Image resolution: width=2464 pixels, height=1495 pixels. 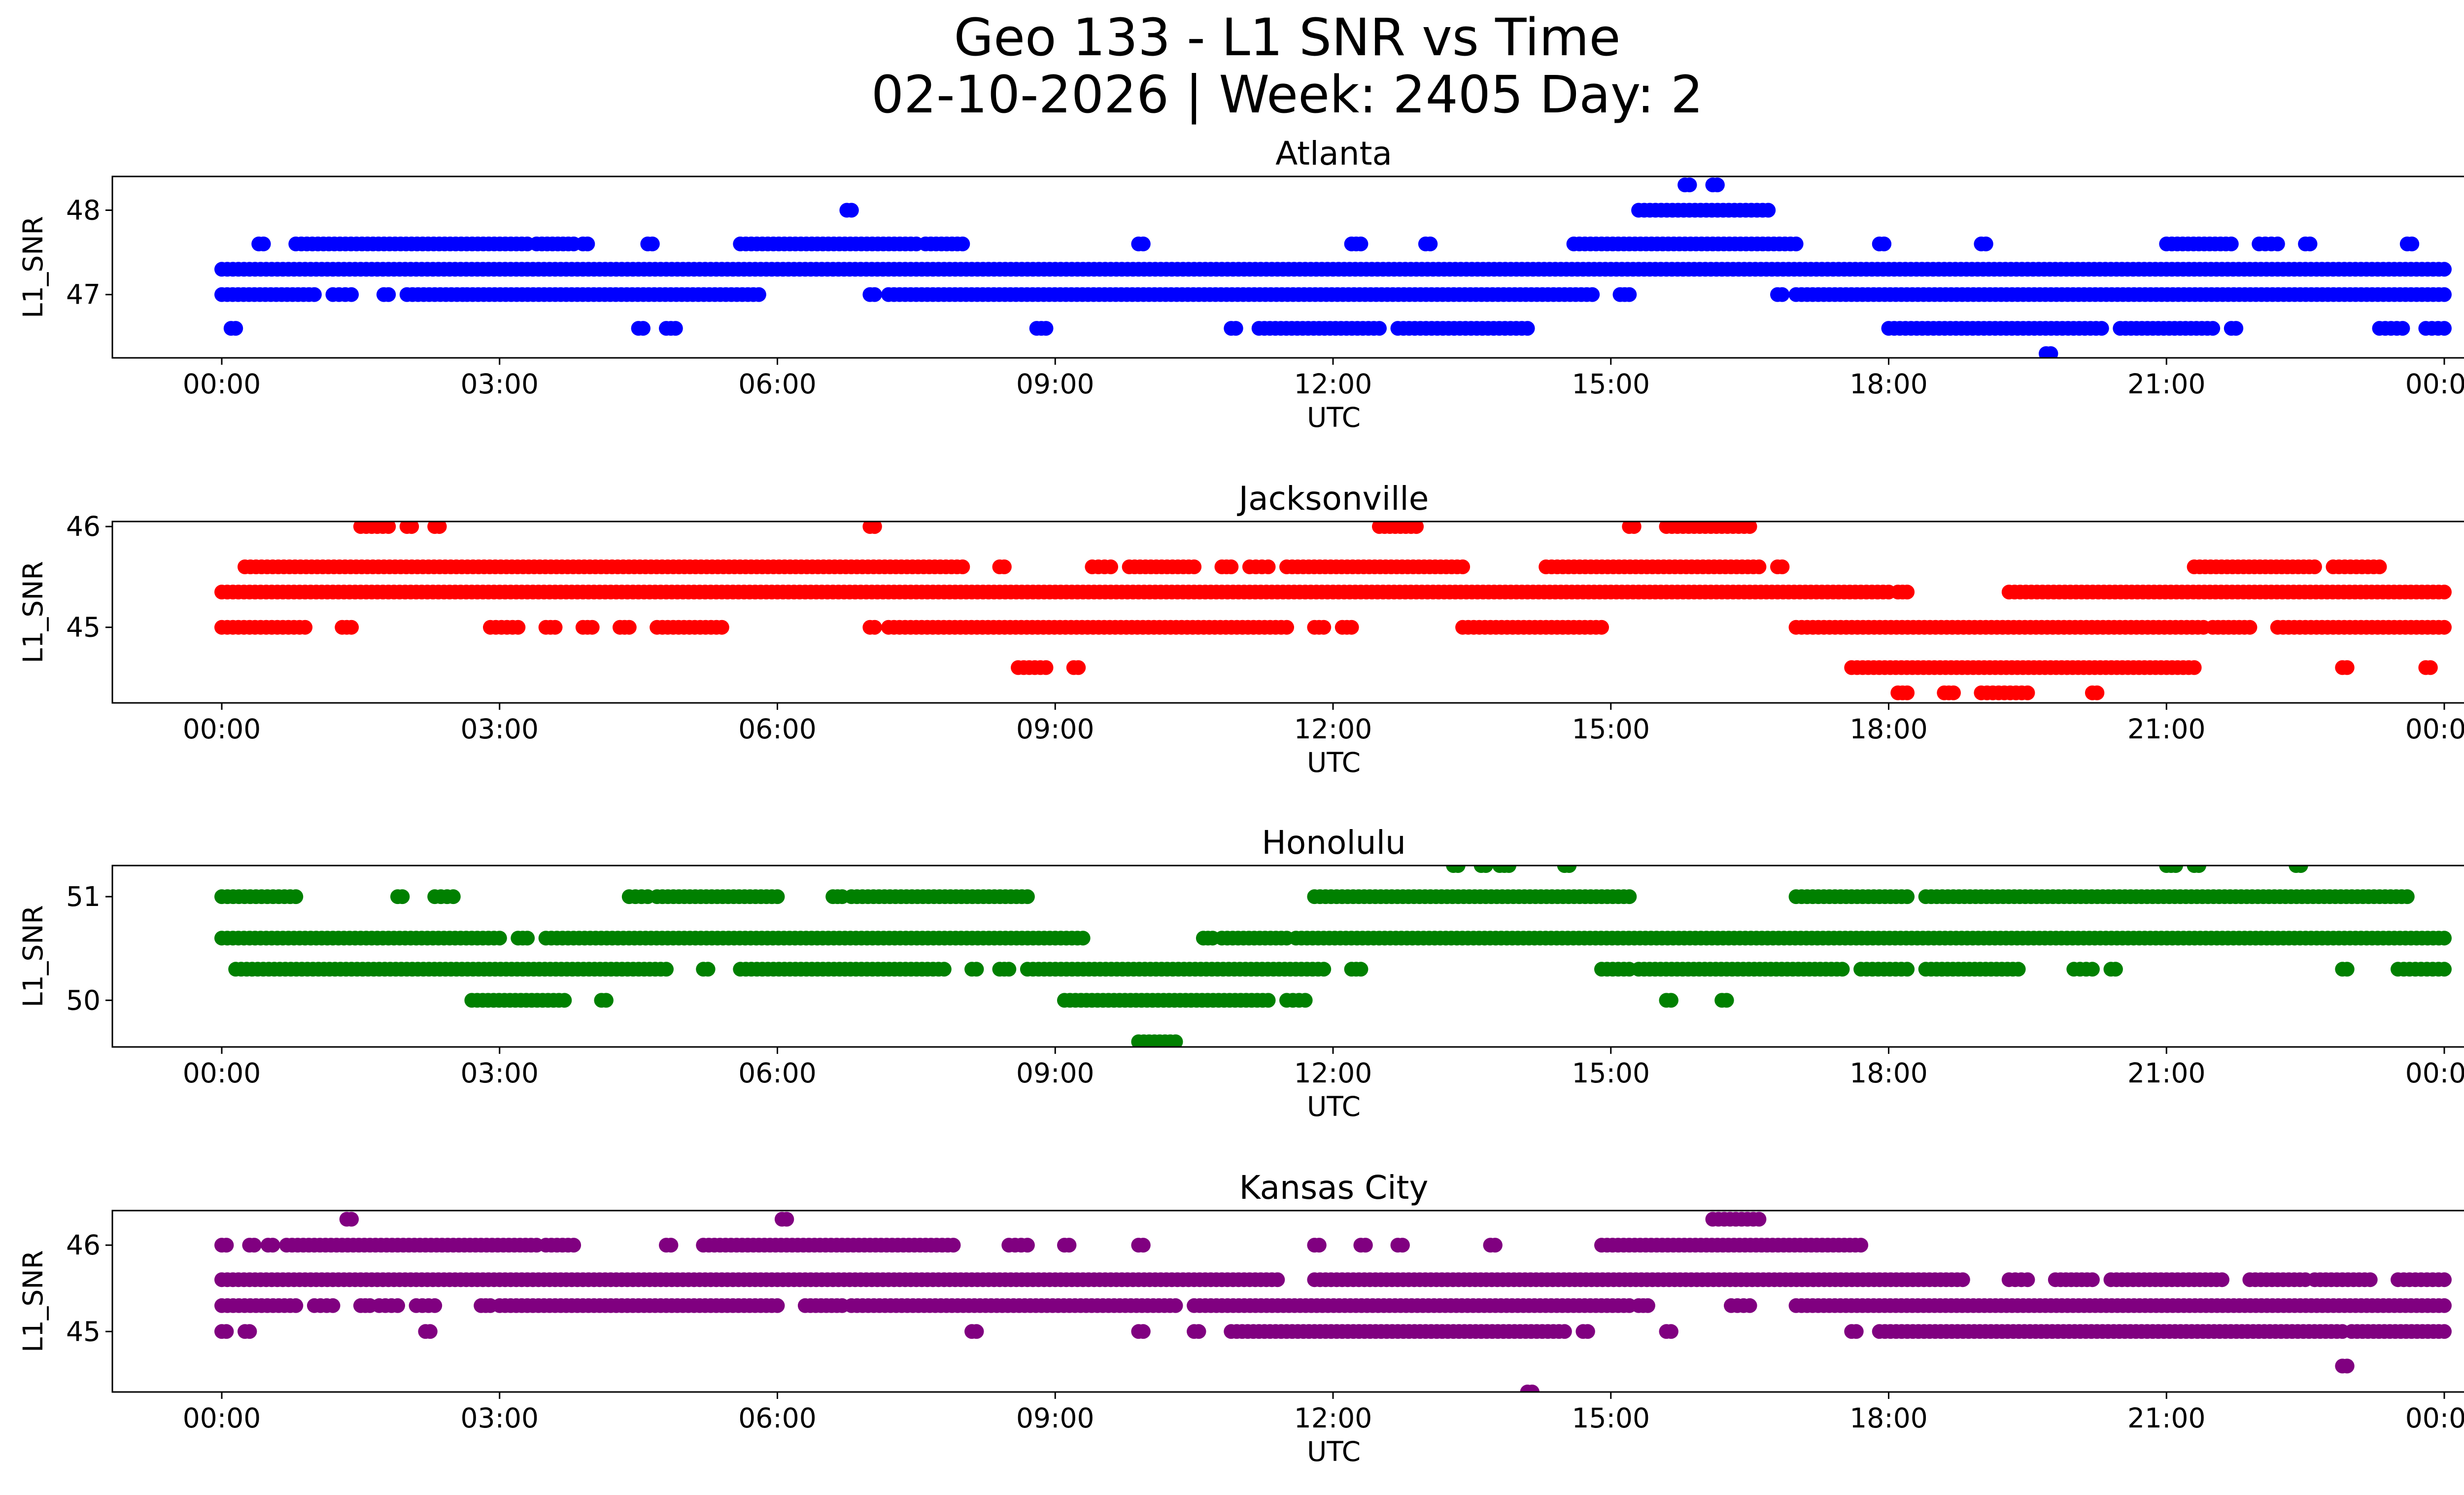 What do you see at coordinates (83, 896) in the screenshot?
I see `y-tick-label: 51` at bounding box center [83, 896].